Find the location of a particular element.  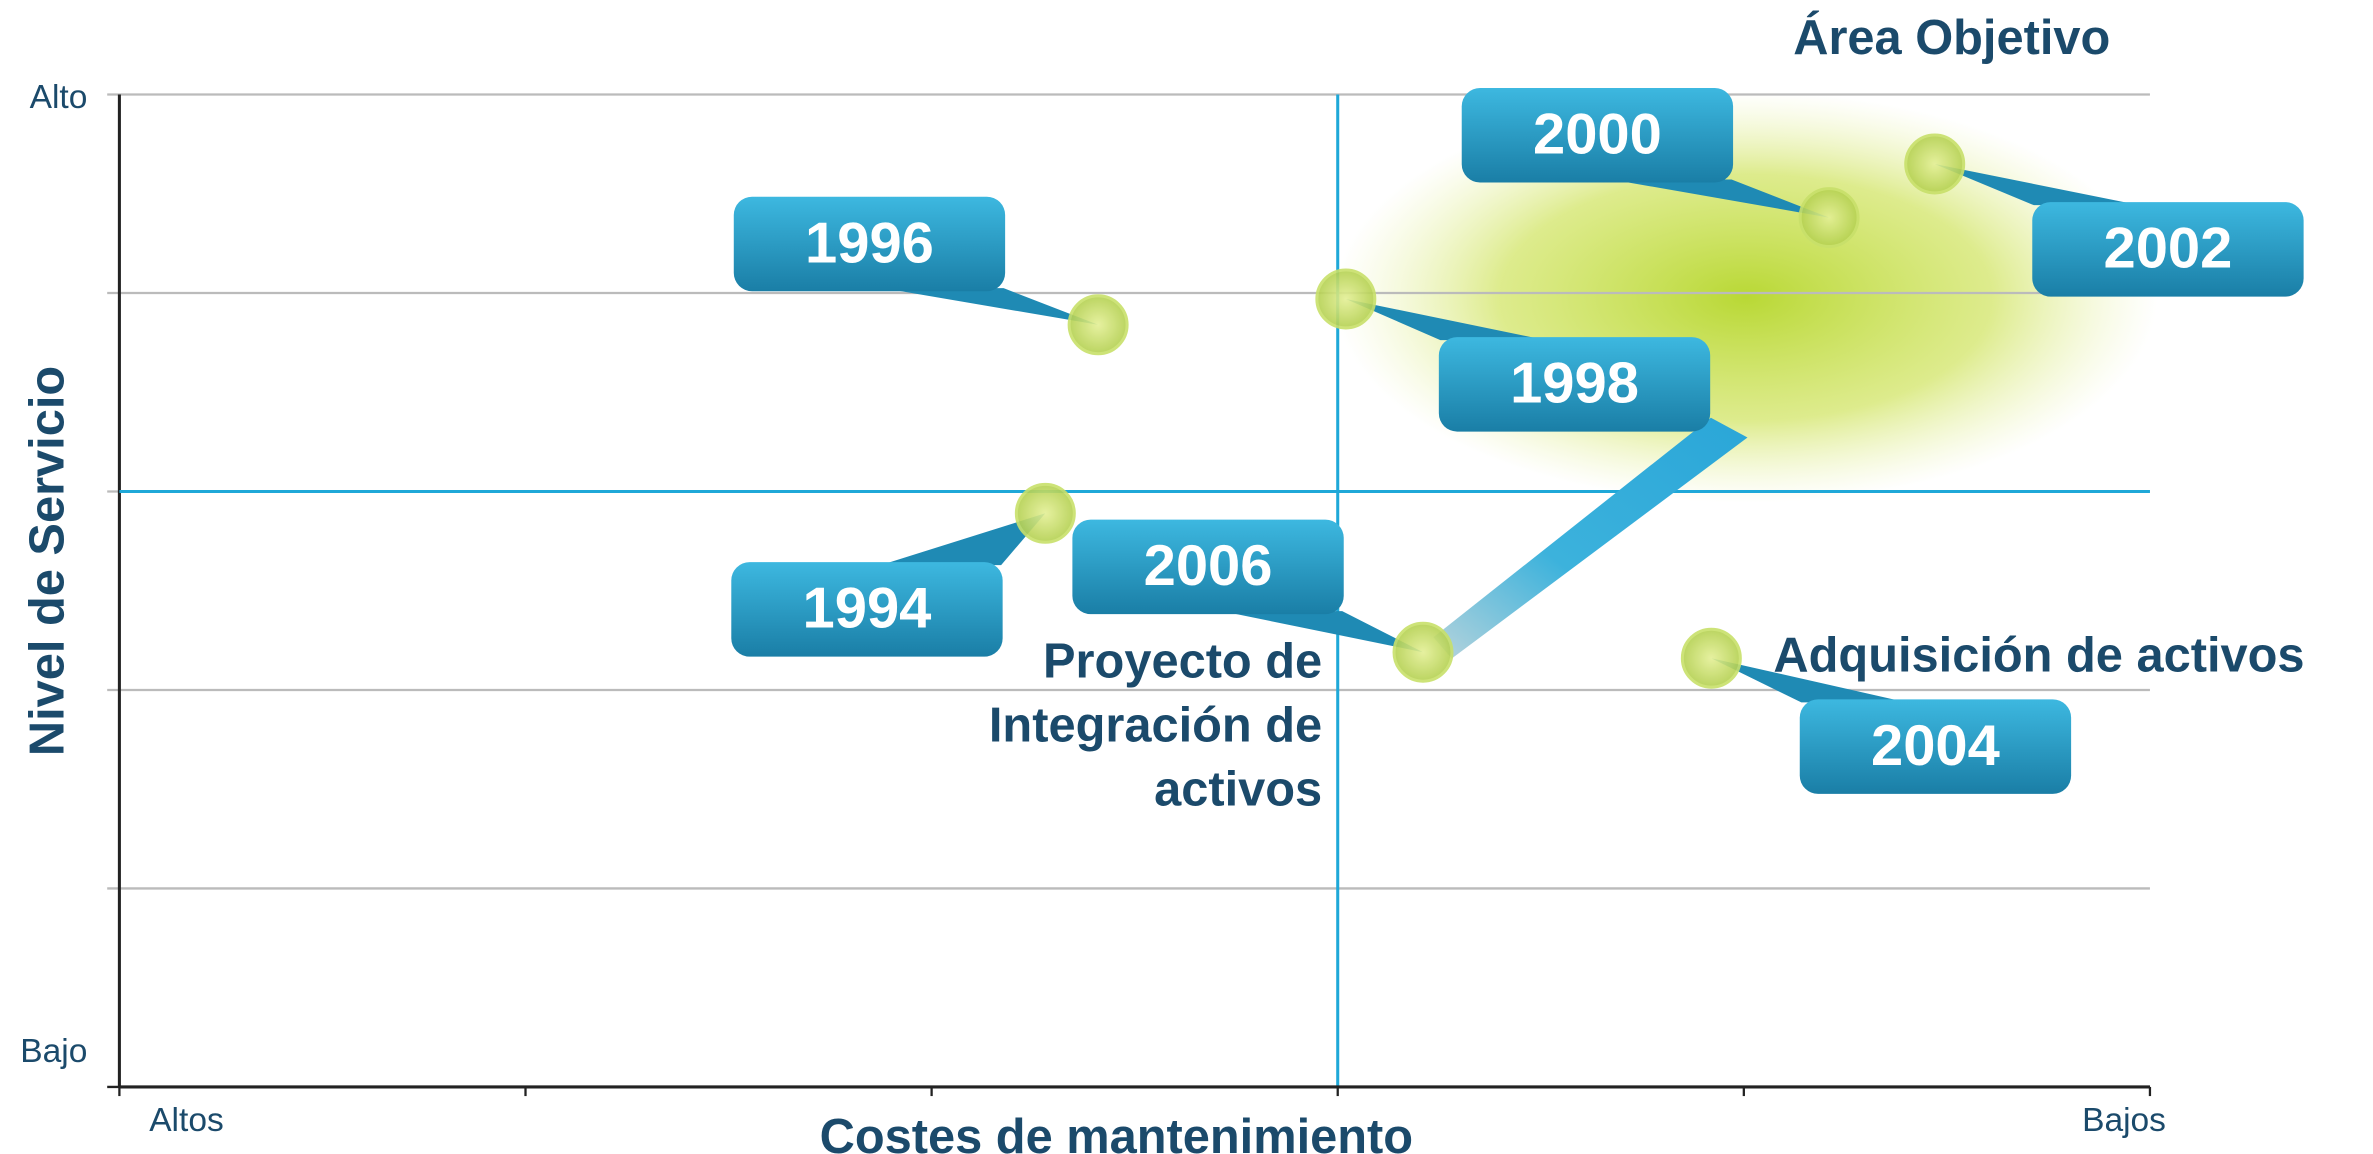

callout-label: 1994 is located at coordinates (867, 609).